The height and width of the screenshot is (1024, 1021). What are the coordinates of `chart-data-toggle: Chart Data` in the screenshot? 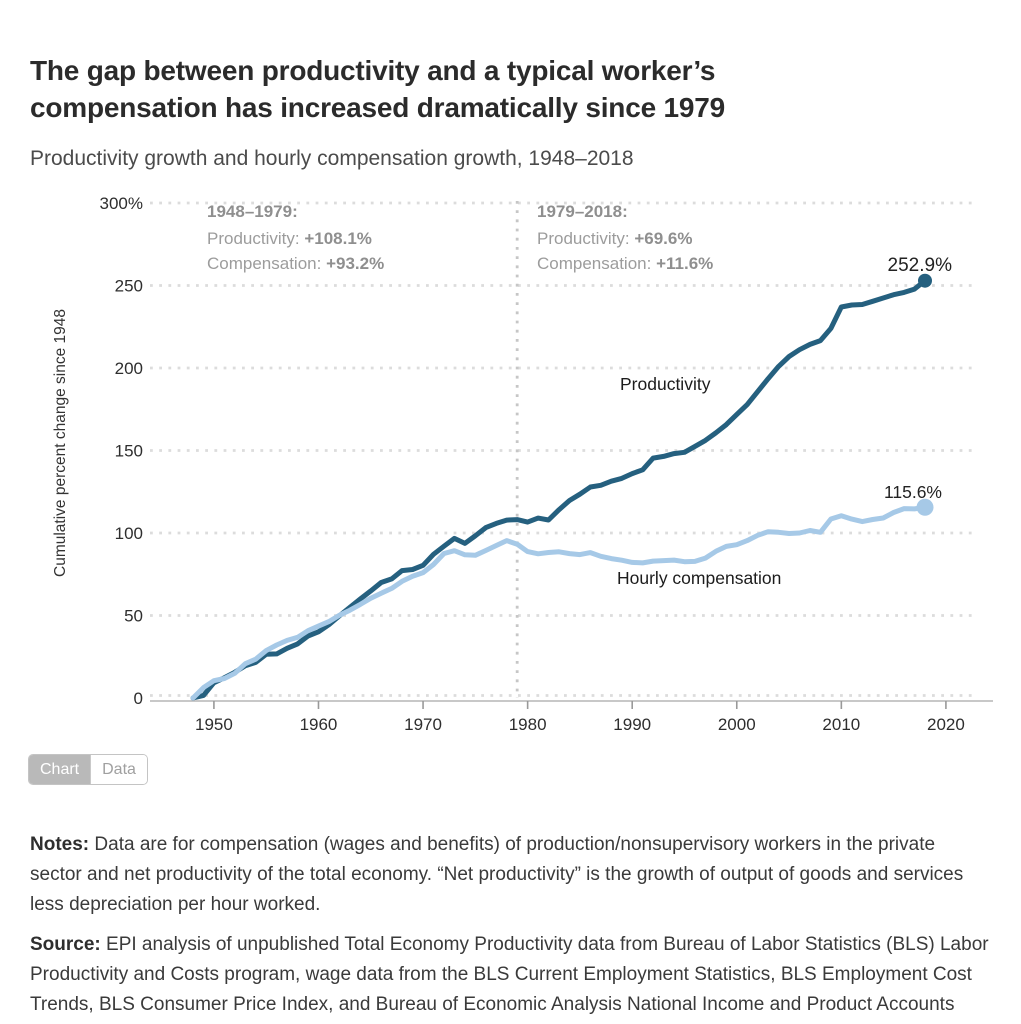 It's located at (88, 769).